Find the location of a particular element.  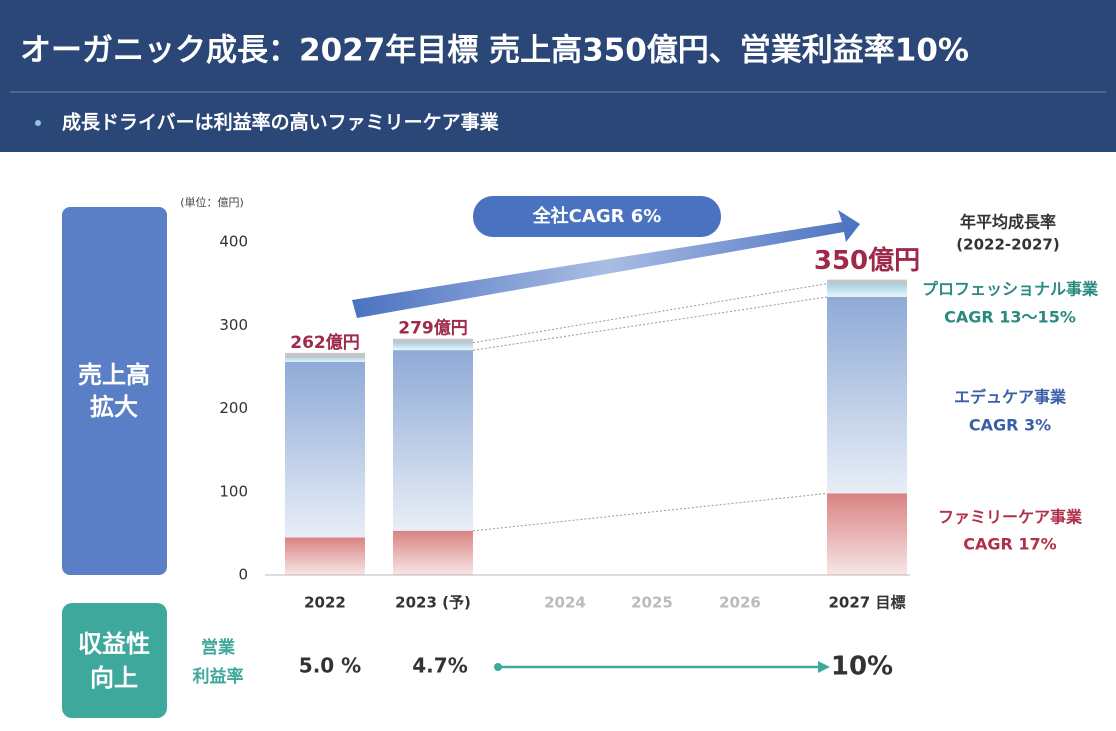

x-tick-label: 2022 is located at coordinates (325, 603).